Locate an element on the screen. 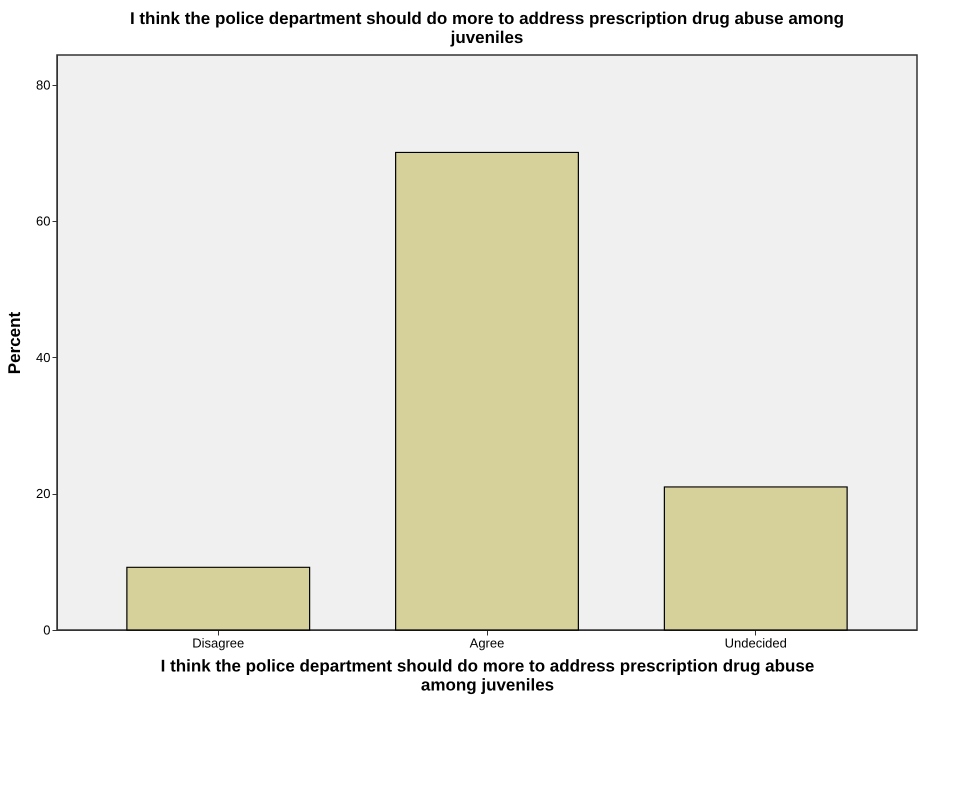 Image resolution: width=978 pixels, height=791 pixels. y-axis-title: Percent is located at coordinates (14, 342).